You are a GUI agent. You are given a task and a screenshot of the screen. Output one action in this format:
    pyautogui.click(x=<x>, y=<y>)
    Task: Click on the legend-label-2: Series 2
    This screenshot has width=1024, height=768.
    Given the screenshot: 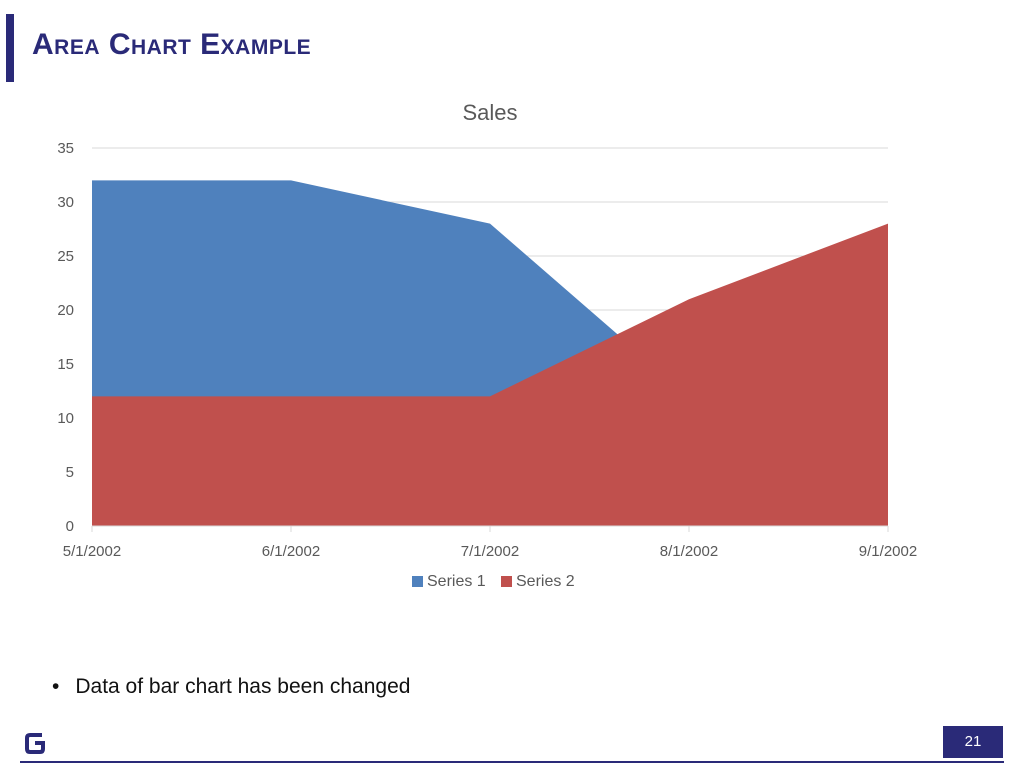 What is the action you would take?
    pyautogui.click(x=545, y=581)
    